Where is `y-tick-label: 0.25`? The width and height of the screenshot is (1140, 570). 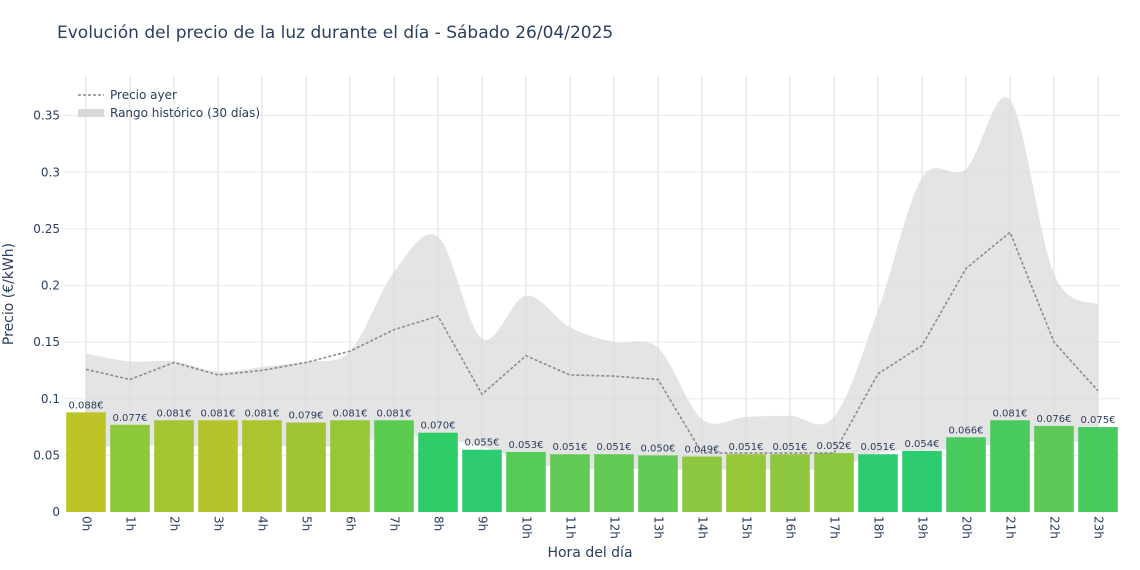 y-tick-label: 0.25 is located at coordinates (46, 229).